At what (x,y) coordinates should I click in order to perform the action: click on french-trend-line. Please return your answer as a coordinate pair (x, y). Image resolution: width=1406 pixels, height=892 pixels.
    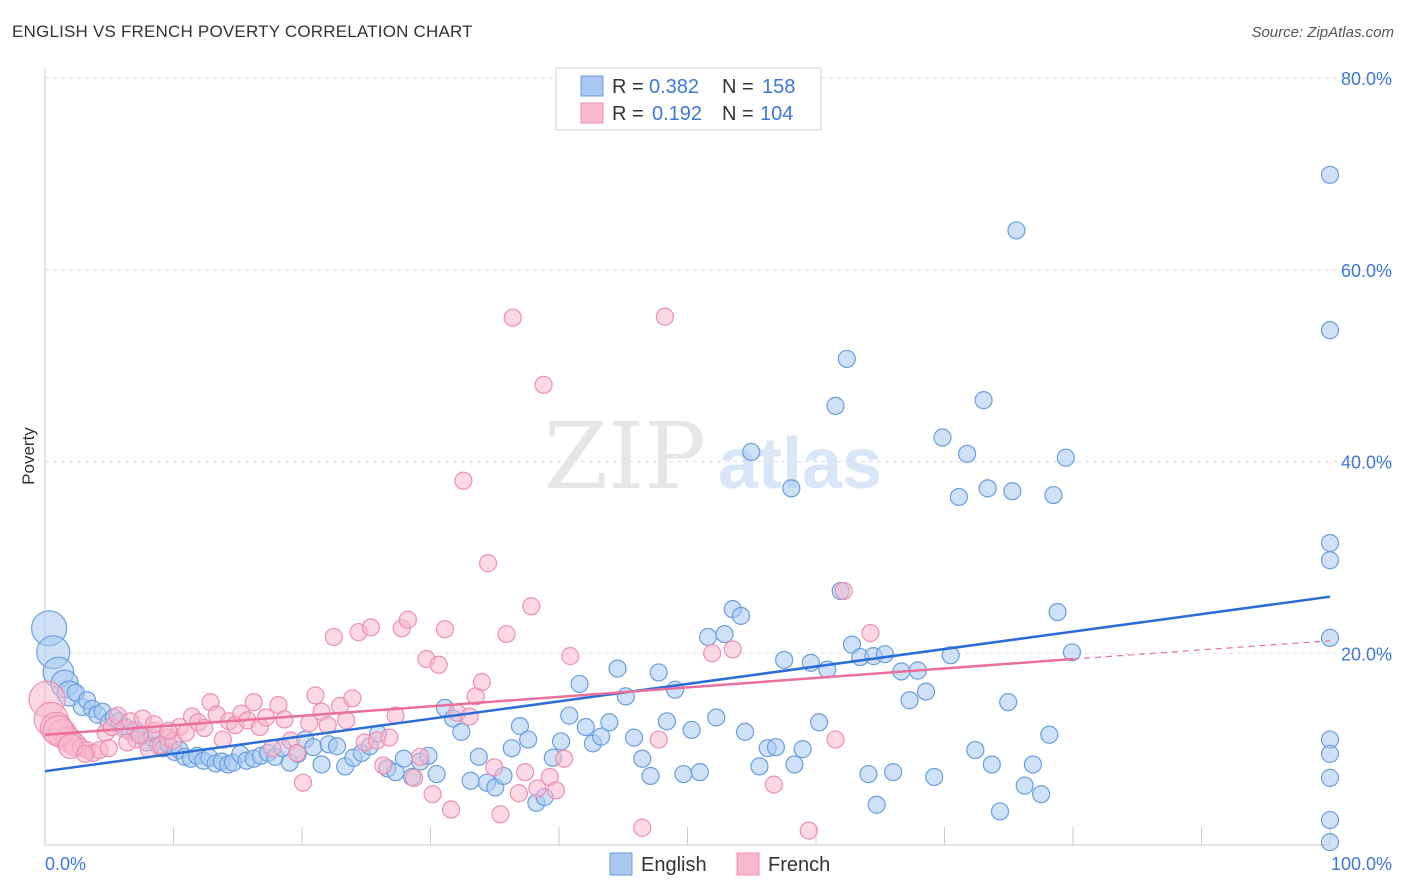
    Looking at the image, I should click on (559, 696).